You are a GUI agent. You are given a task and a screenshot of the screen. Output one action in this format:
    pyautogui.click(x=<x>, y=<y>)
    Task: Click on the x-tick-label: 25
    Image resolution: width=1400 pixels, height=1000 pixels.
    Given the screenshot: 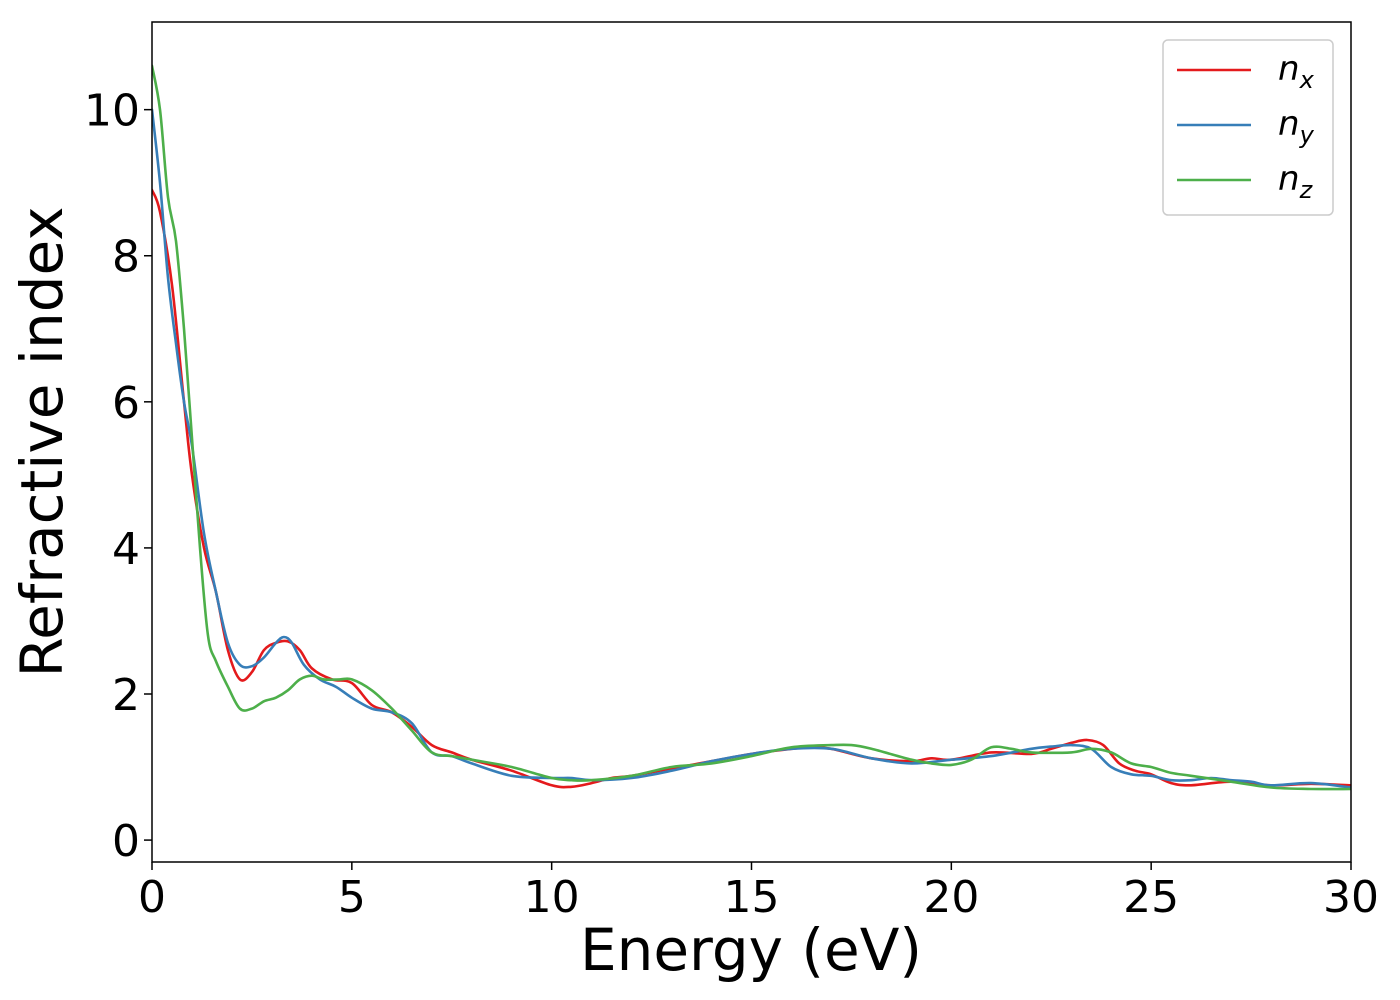 What is the action you would take?
    pyautogui.click(x=1151, y=897)
    